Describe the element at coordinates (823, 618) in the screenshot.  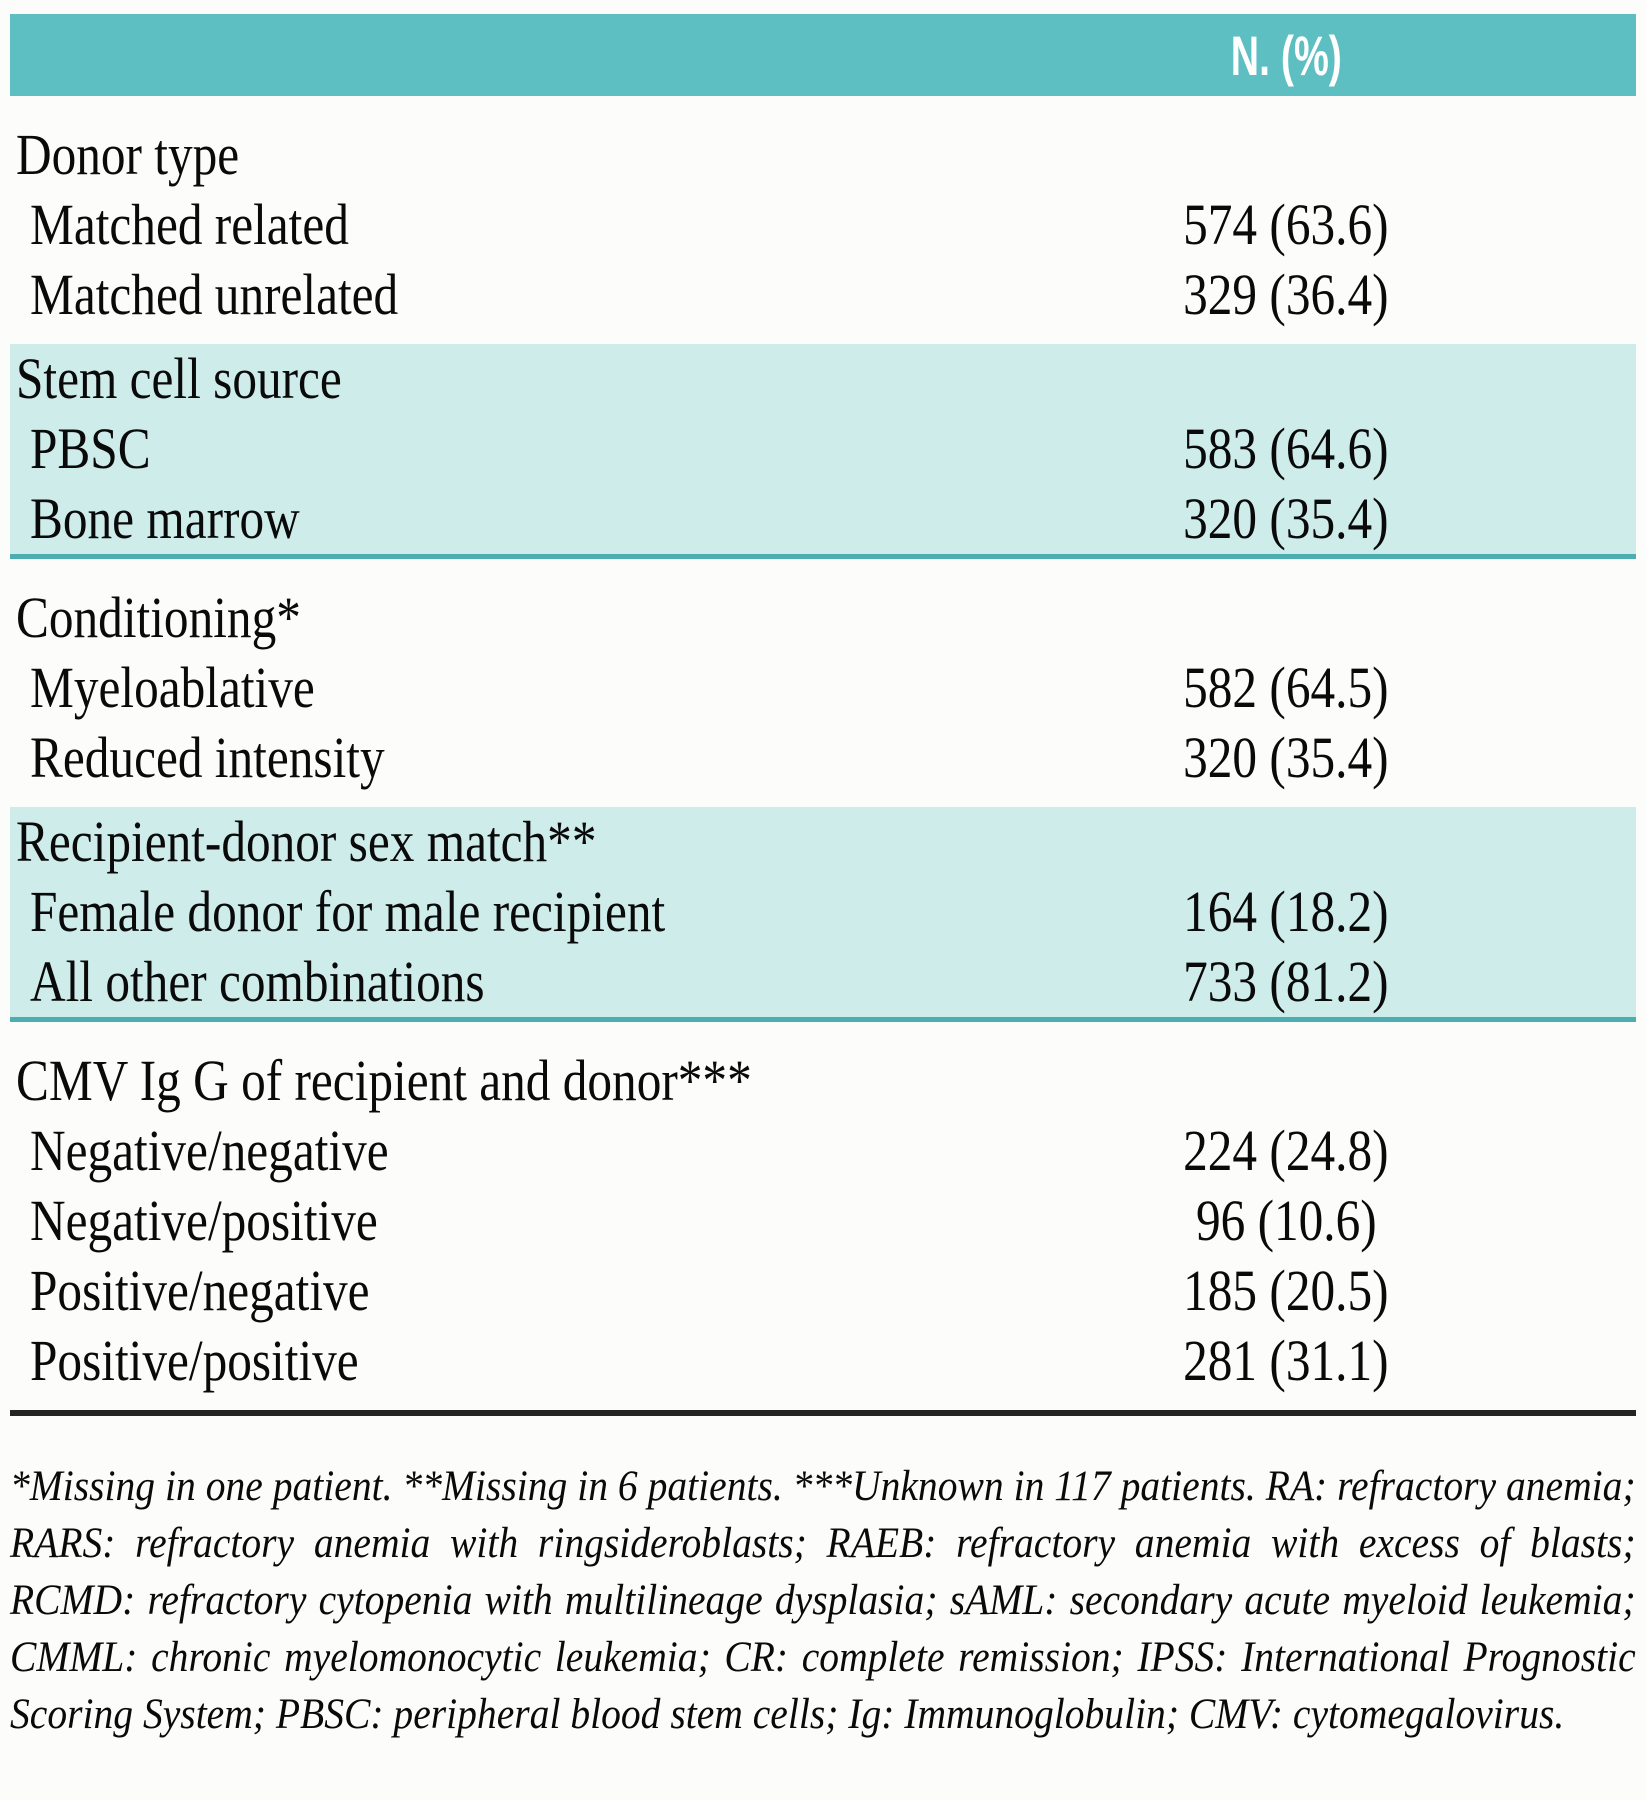
I see `category-row: Conditioning*` at that location.